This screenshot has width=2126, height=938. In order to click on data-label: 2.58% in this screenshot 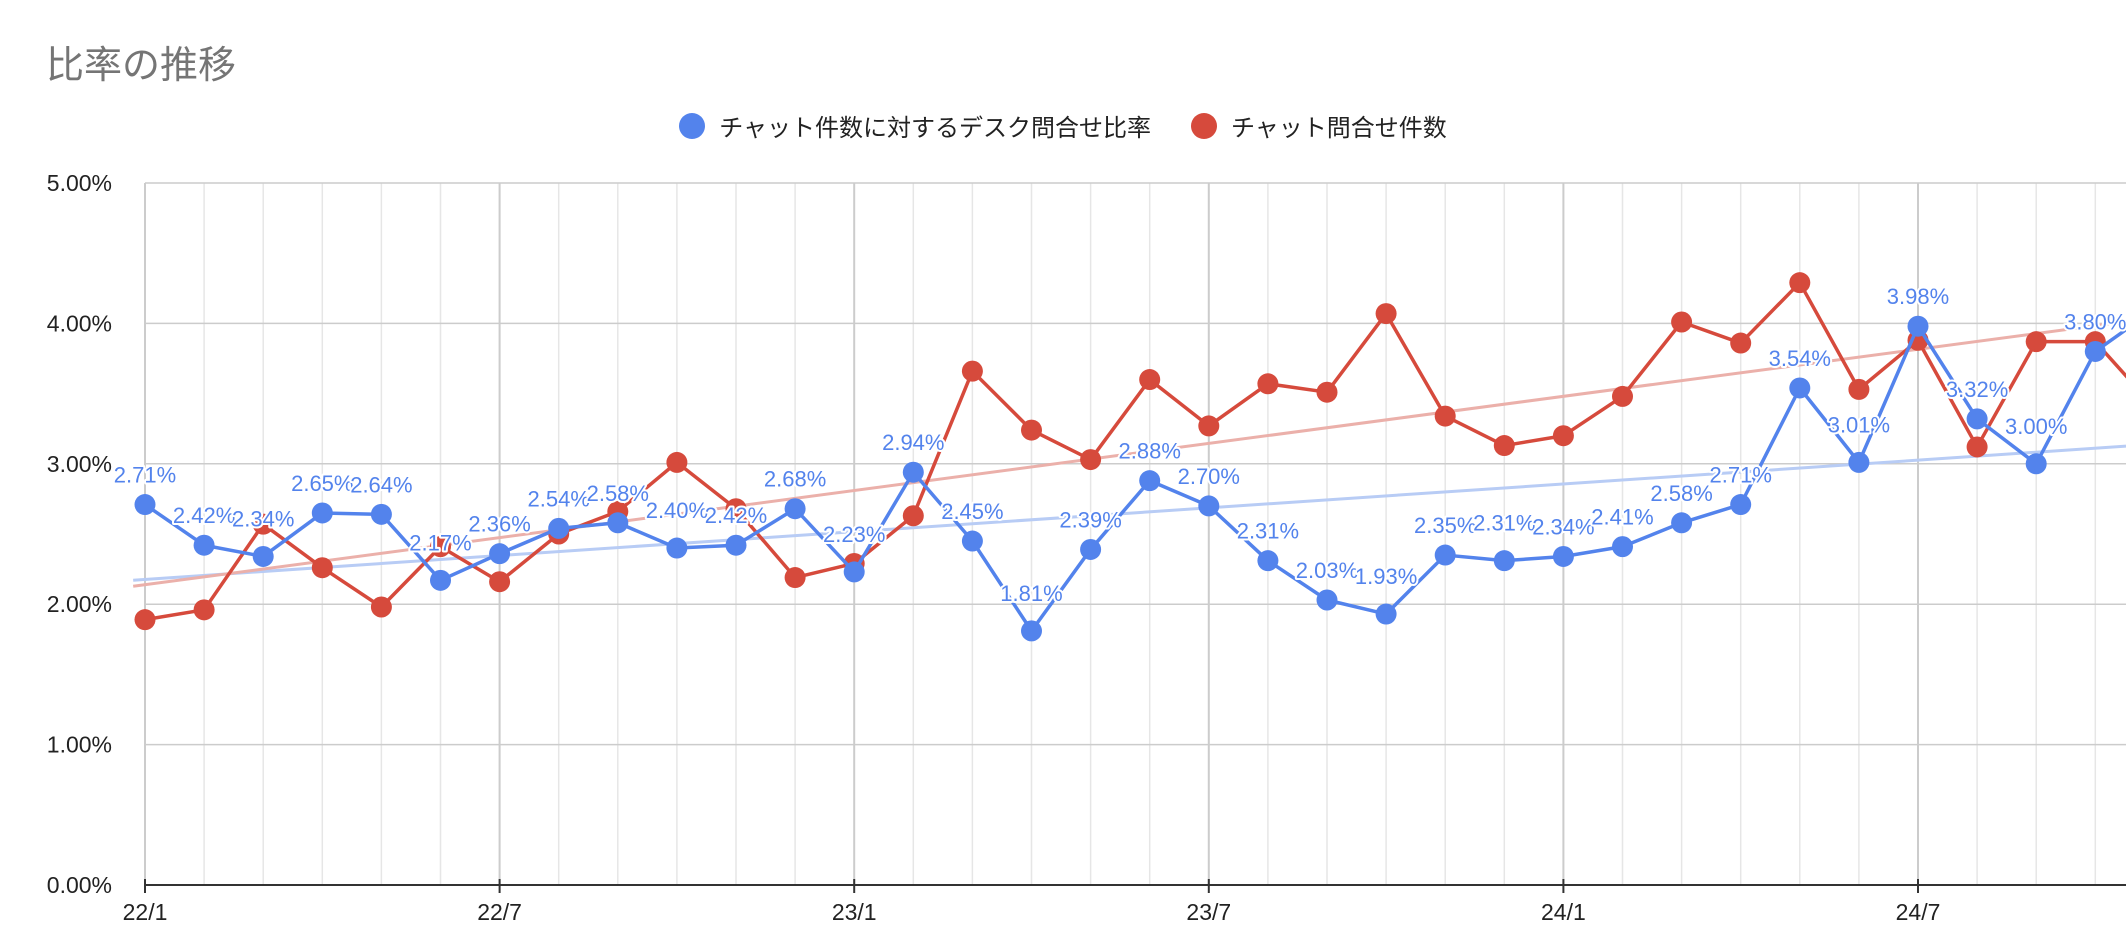, I will do `click(618, 493)`.